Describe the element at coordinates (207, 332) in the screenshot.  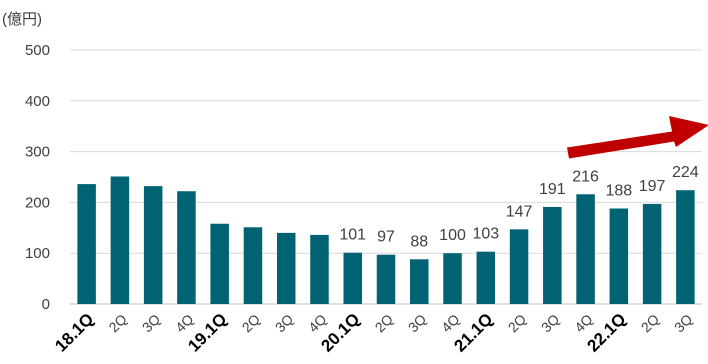
I see `x-tick-label: 19.1Q` at that location.